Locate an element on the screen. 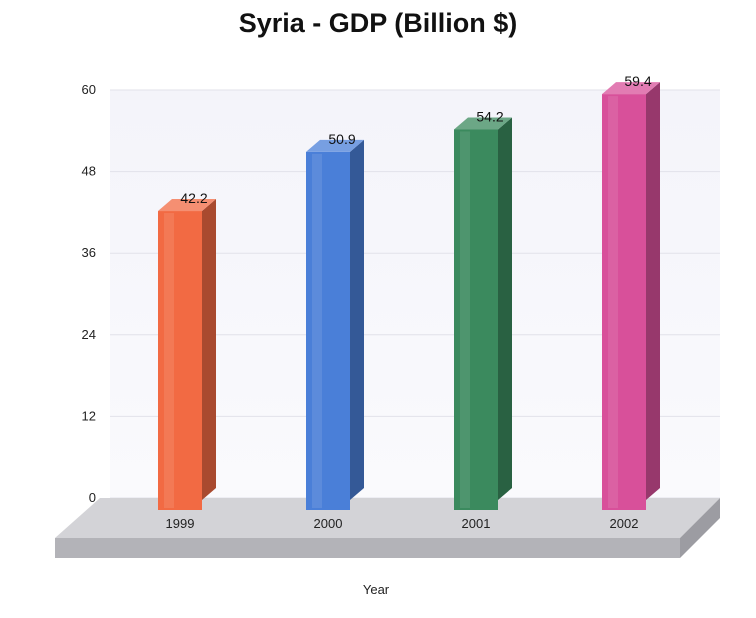 This screenshot has height=618, width=756. x-tick-label: 2002 is located at coordinates (624, 523).